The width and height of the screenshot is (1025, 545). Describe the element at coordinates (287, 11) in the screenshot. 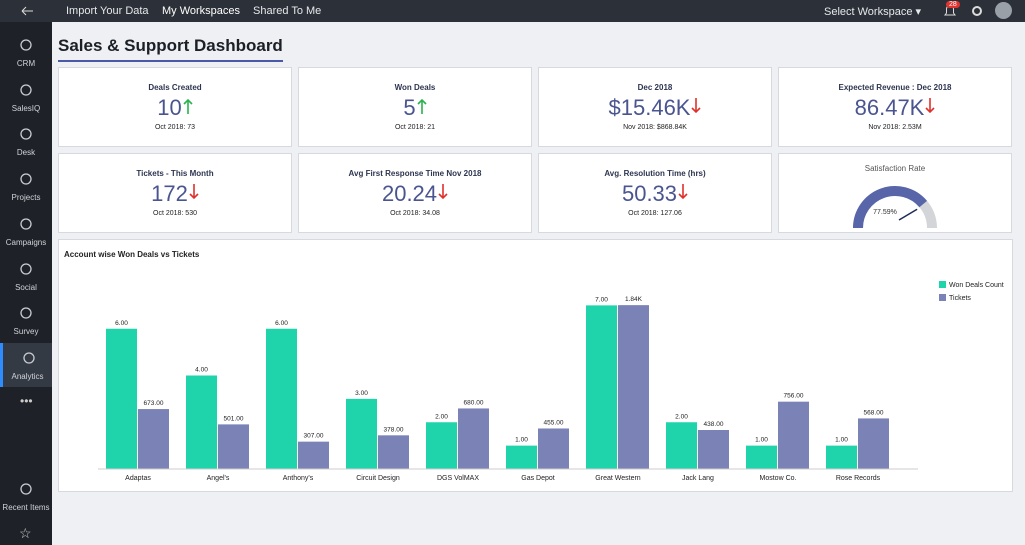

I see `nav-tab: Shared To Me` at that location.